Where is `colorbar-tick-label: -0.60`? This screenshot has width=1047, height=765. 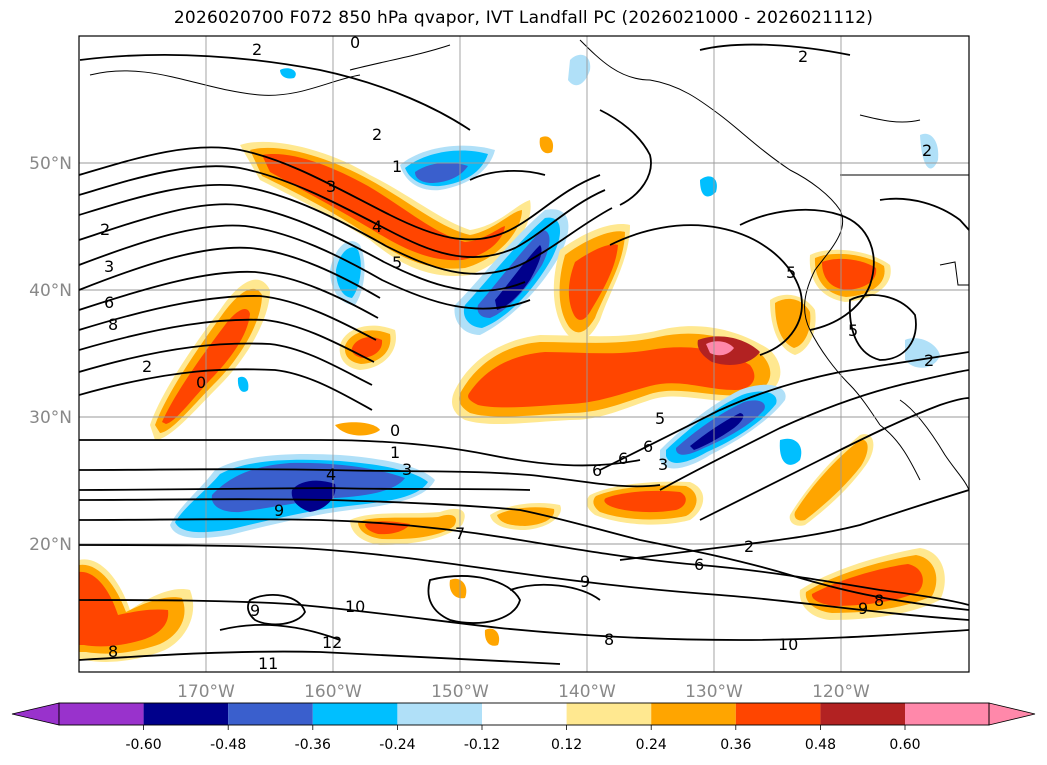
colorbar-tick-label: -0.60 is located at coordinates (143, 745).